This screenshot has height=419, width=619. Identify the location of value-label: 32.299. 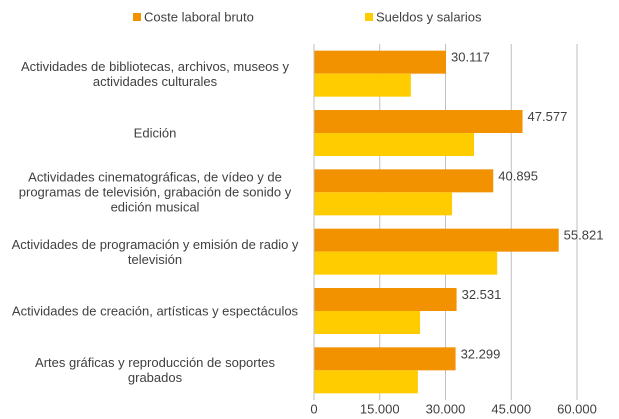
(481, 353).